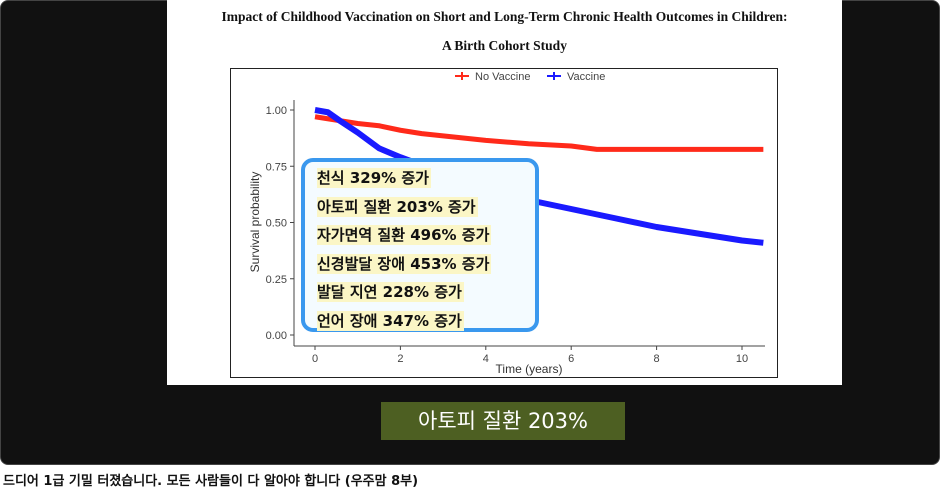 The height and width of the screenshot is (490, 947). What do you see at coordinates (586, 77) in the screenshot?
I see `legend-label: Vaccine` at bounding box center [586, 77].